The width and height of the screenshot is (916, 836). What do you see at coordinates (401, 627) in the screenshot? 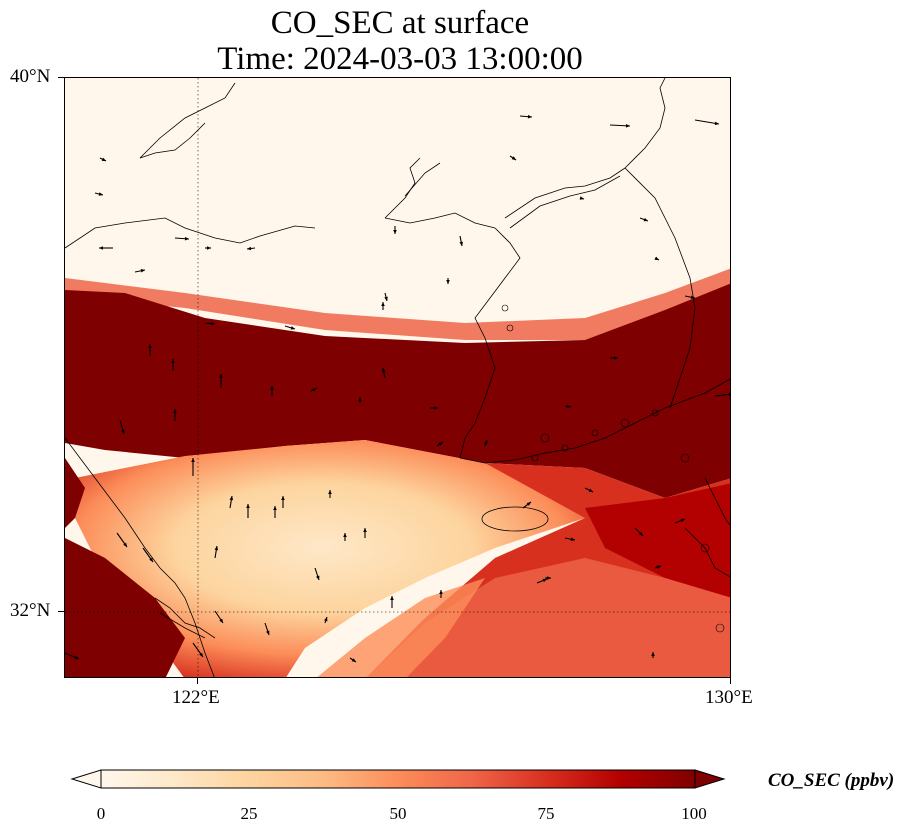
I see `co-plume-south-mid` at bounding box center [401, 627].